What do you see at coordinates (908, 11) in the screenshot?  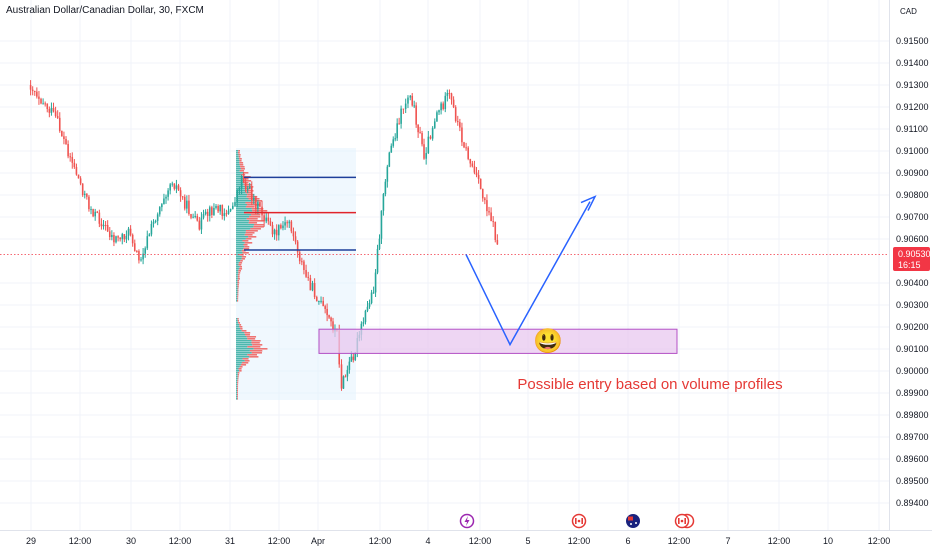 I see `currency-label: CAD` at bounding box center [908, 11].